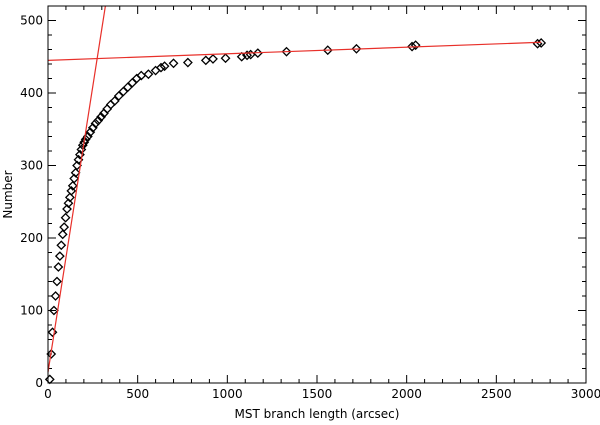 This screenshot has width=600, height=425. I want to click on y-tick-label: 300, so click(31, 166).